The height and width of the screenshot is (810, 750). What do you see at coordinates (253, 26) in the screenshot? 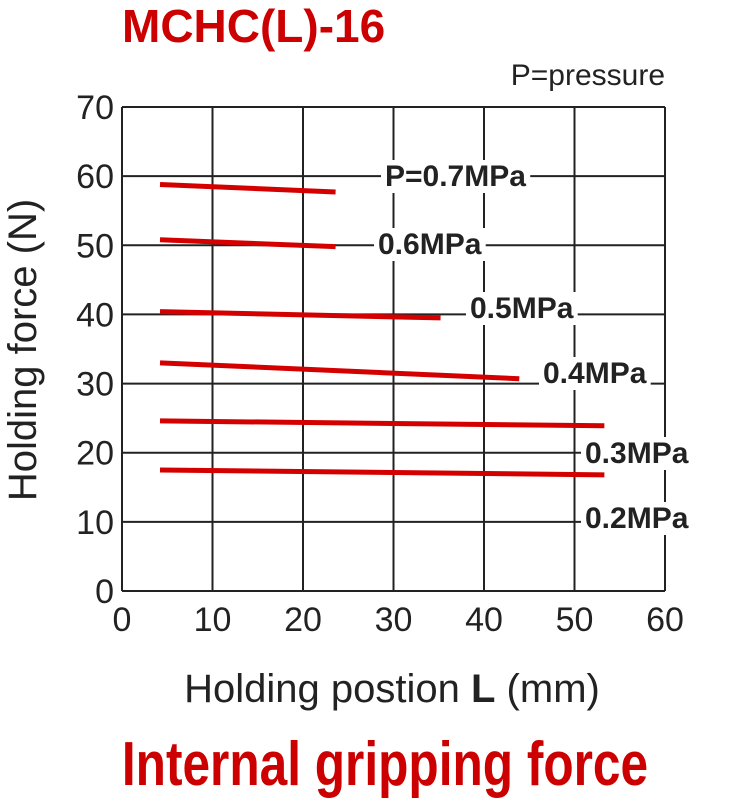
I see `chart-title: MCHC(L)-16` at bounding box center [253, 26].